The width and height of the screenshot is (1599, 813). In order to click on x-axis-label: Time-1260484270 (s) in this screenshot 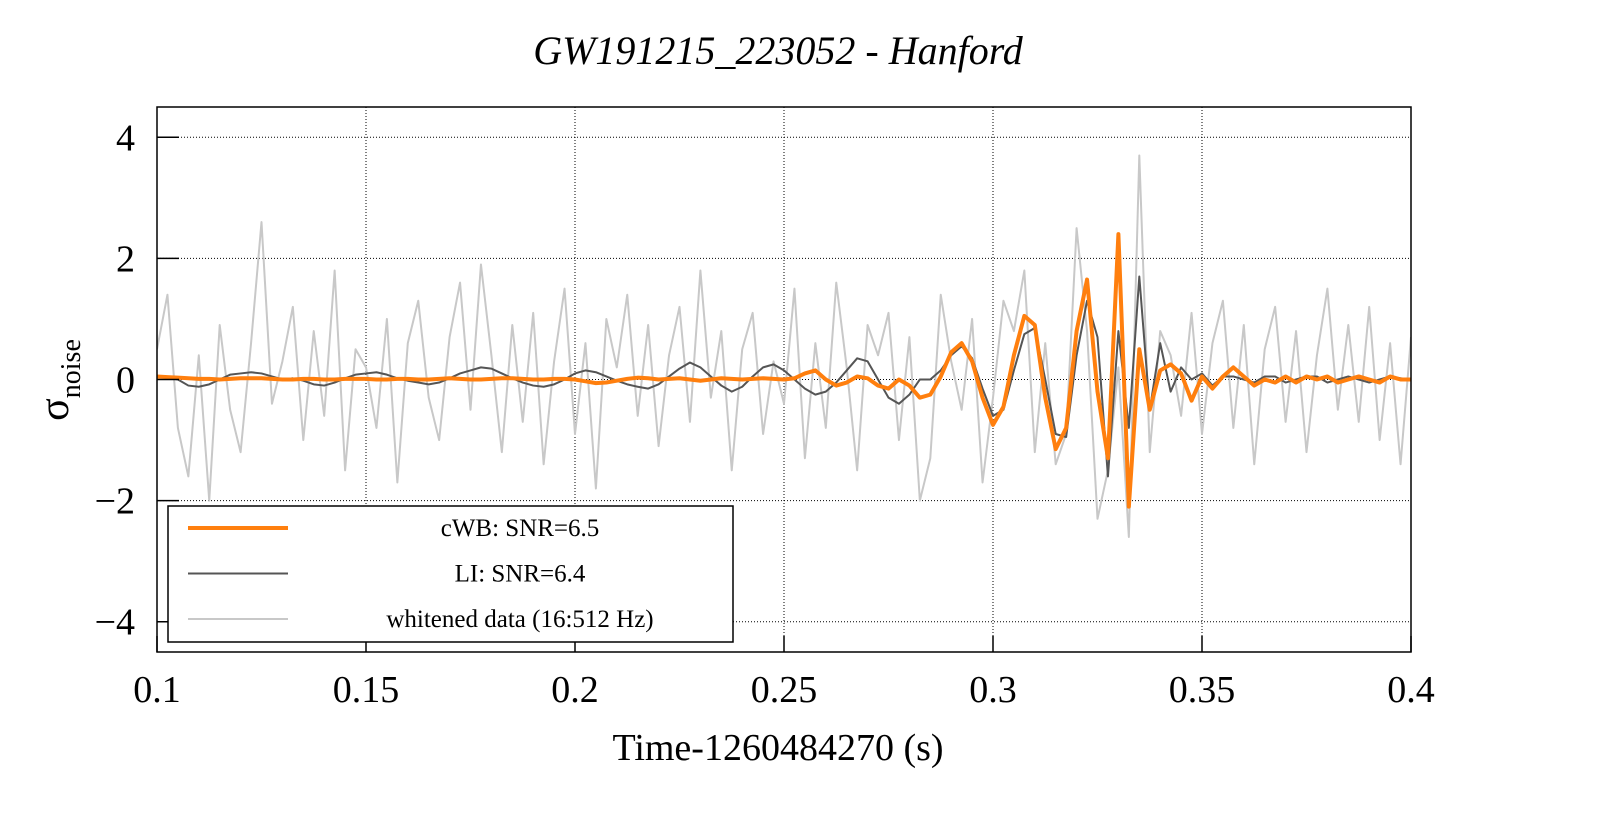, I will do `click(777, 748)`.